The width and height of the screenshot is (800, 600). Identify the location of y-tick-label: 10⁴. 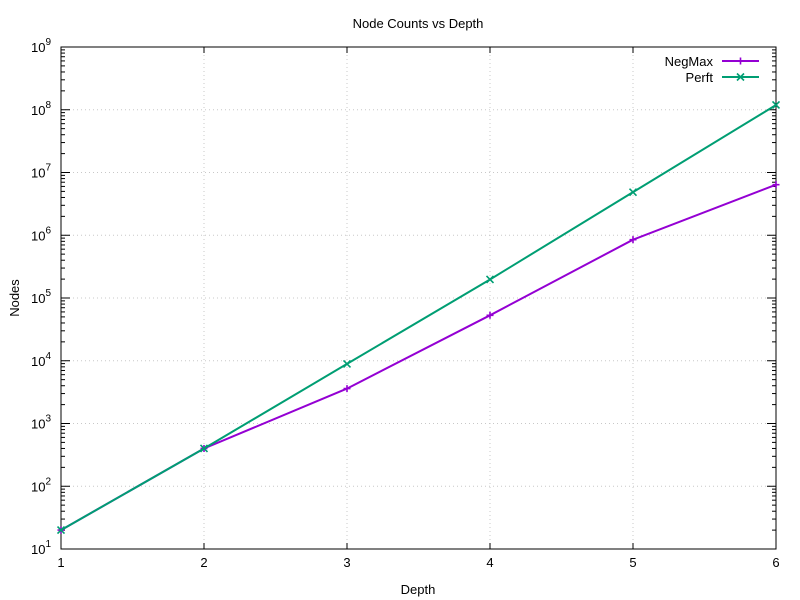
(41, 360).